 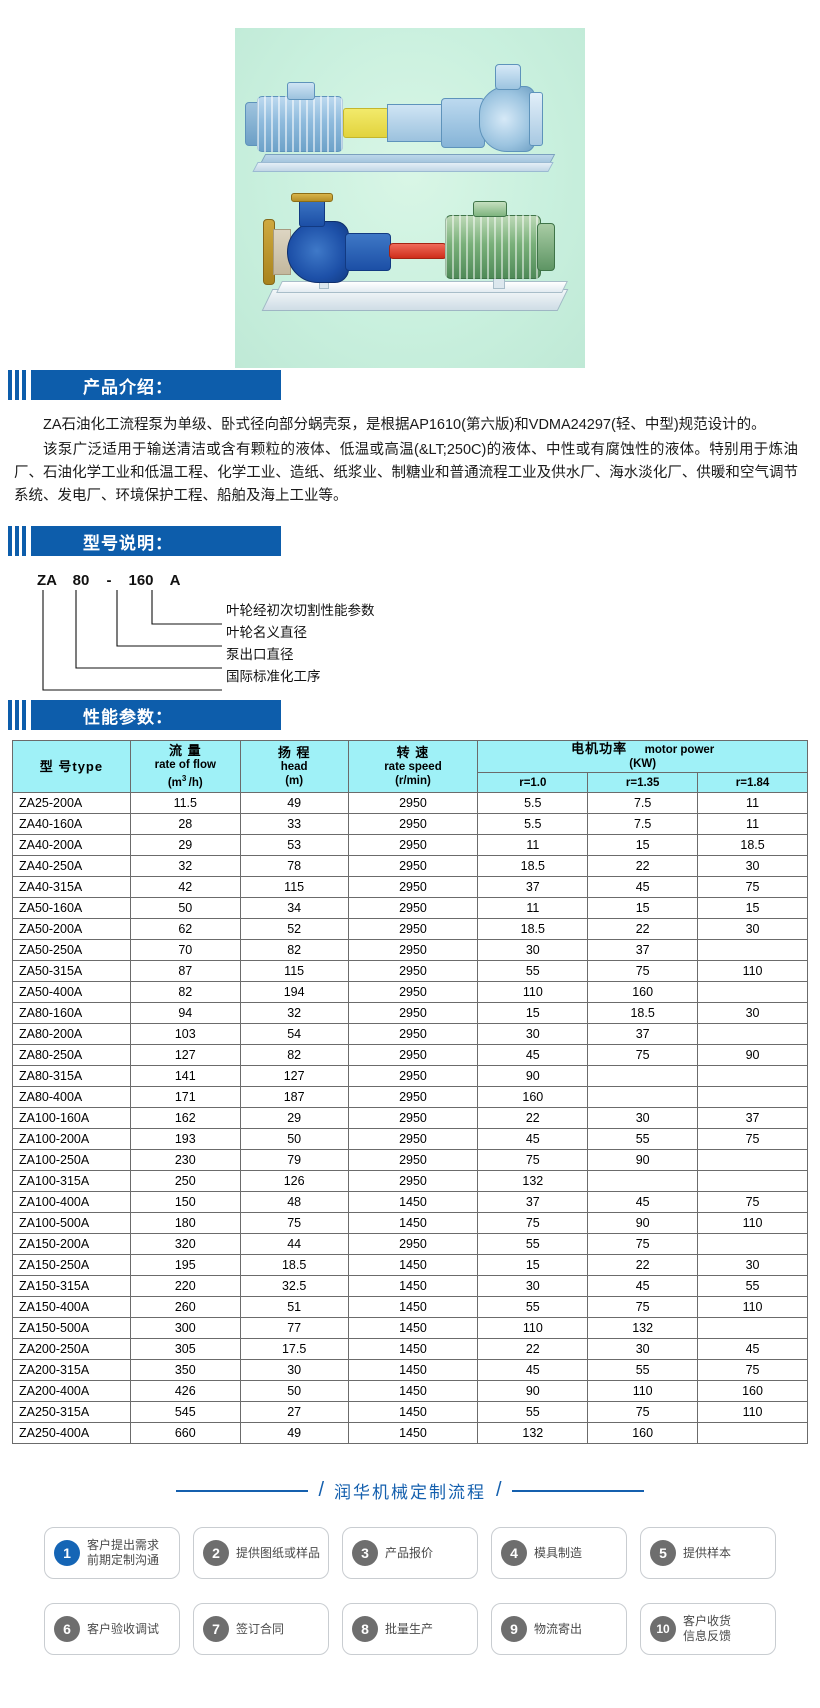 What do you see at coordinates (533, 1433) in the screenshot?
I see `cell-p10: 132` at bounding box center [533, 1433].